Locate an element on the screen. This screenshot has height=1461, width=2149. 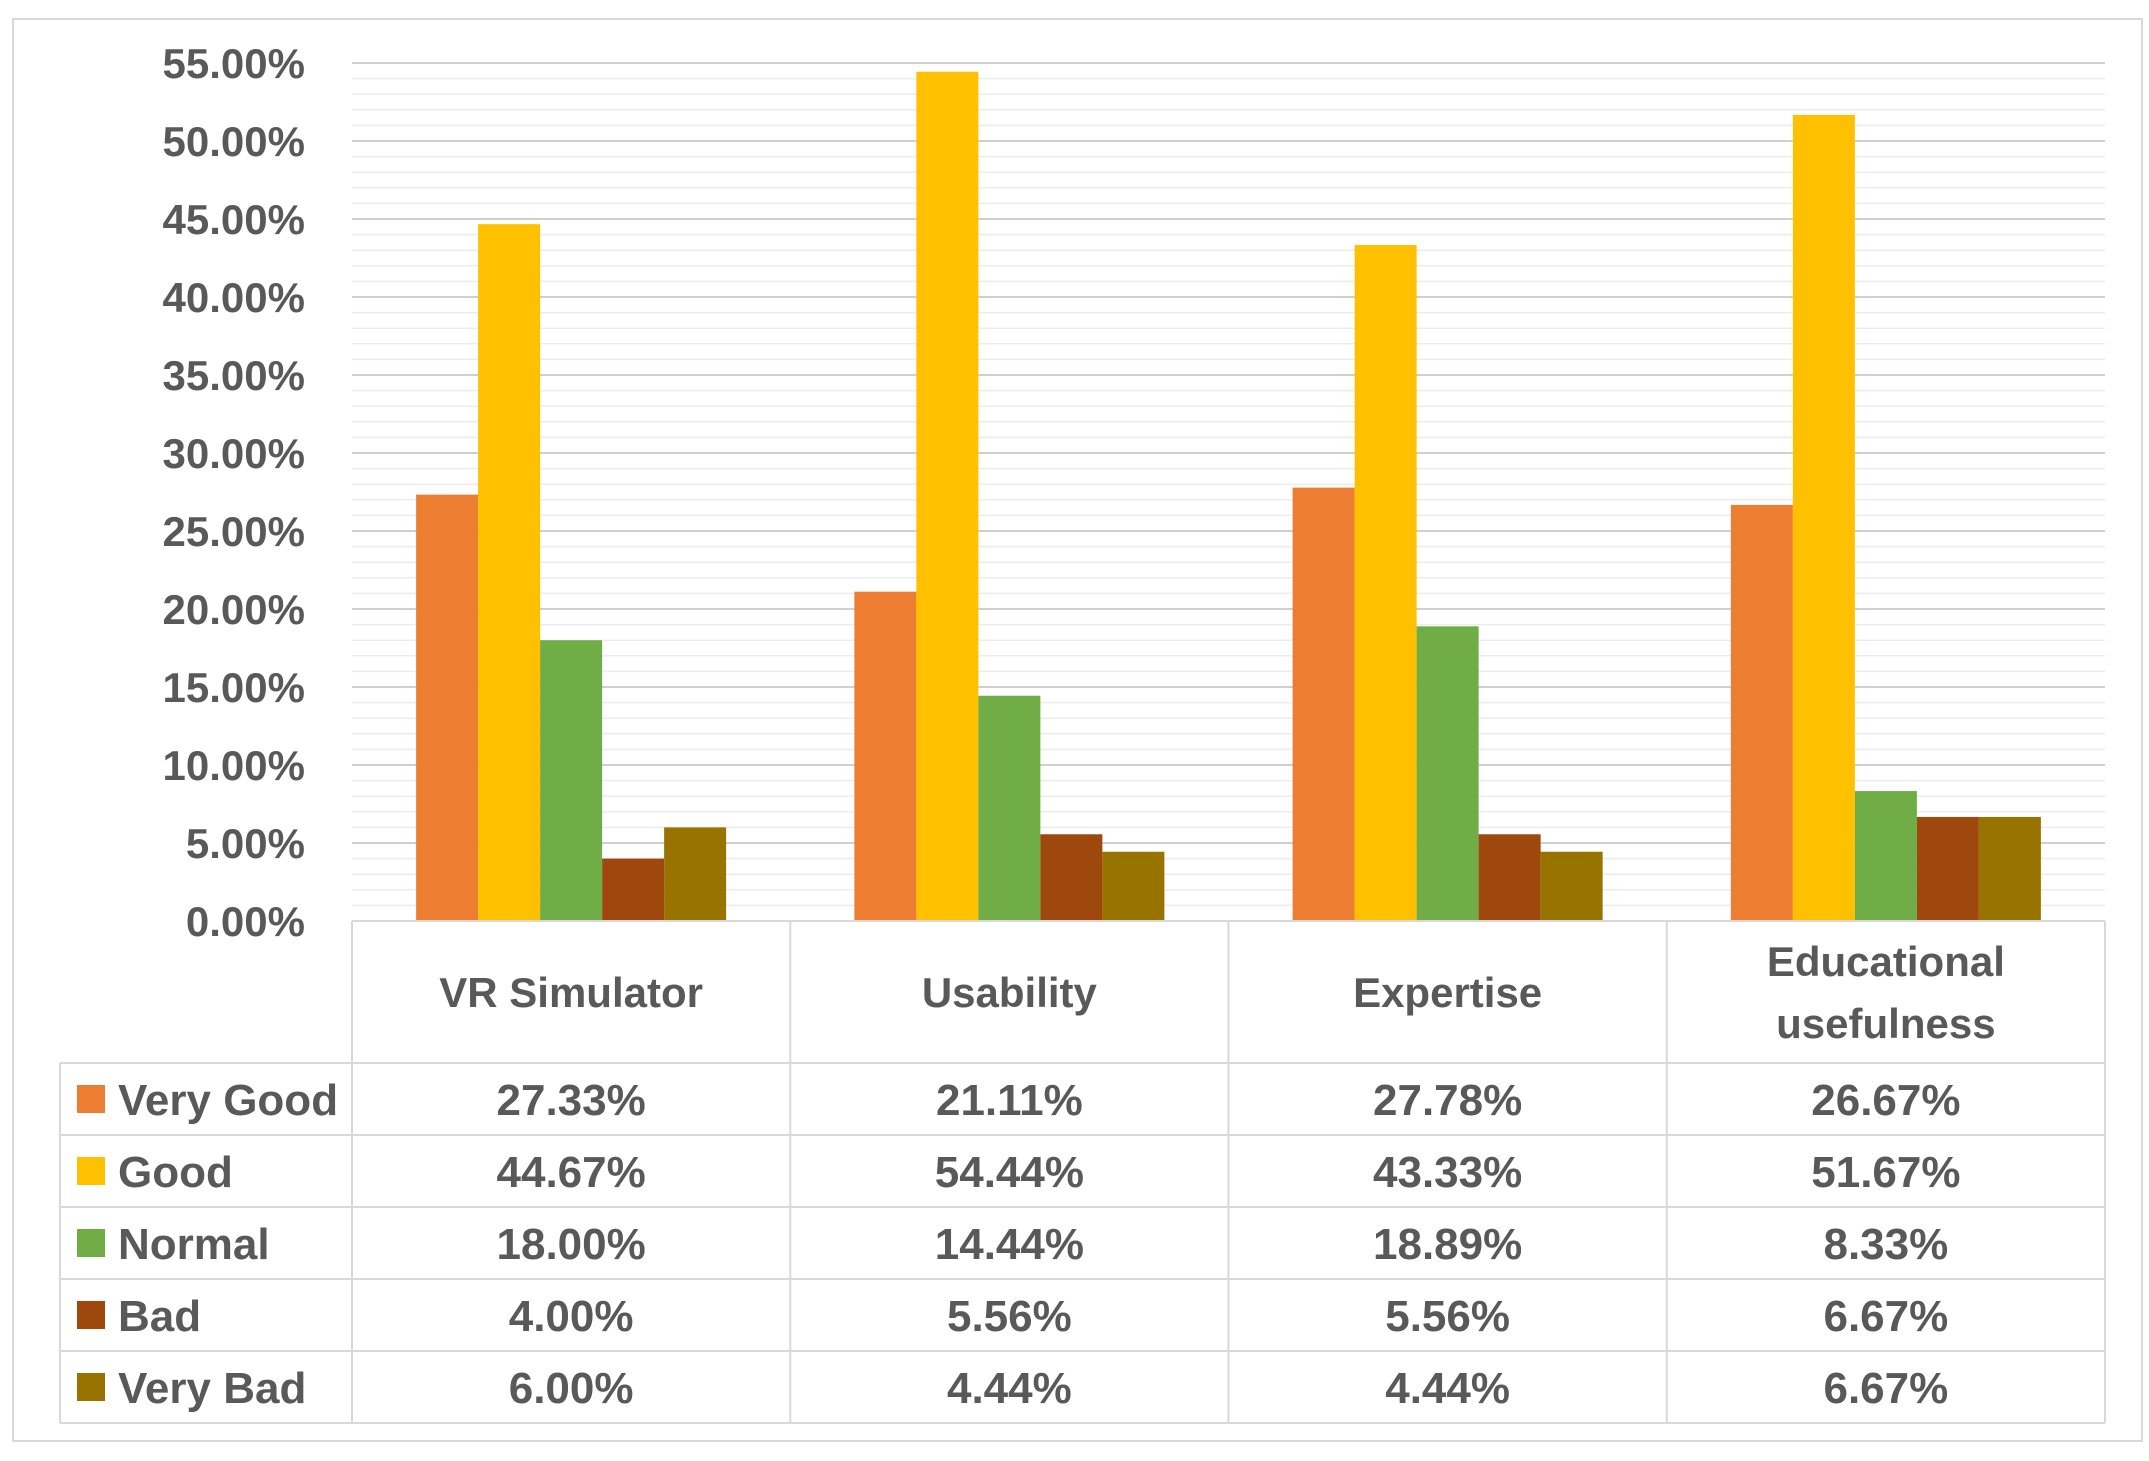
legend-key-bad is located at coordinates (91, 1315).